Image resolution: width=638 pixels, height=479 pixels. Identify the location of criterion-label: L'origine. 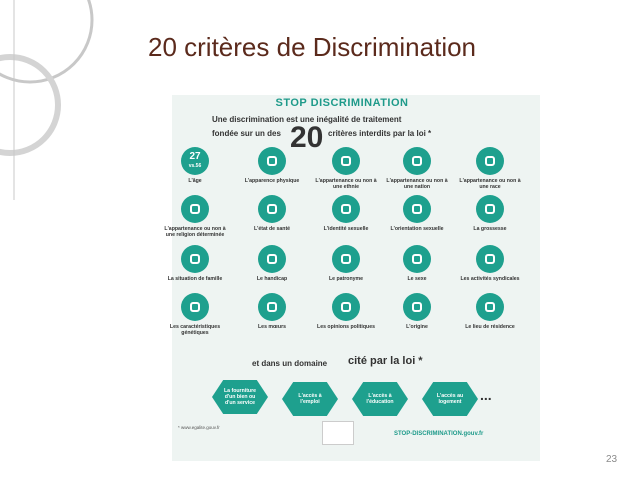
(417, 327).